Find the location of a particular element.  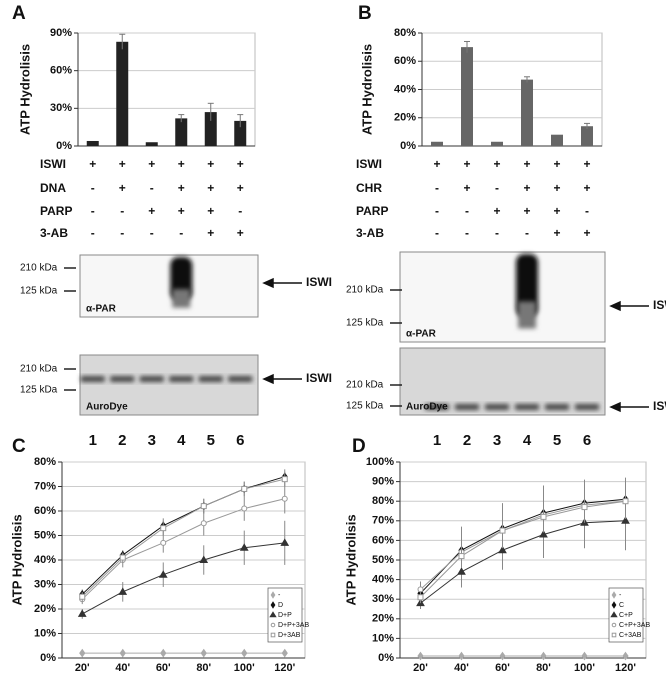

y-tick-label: 0% is located at coordinates (48, 658).